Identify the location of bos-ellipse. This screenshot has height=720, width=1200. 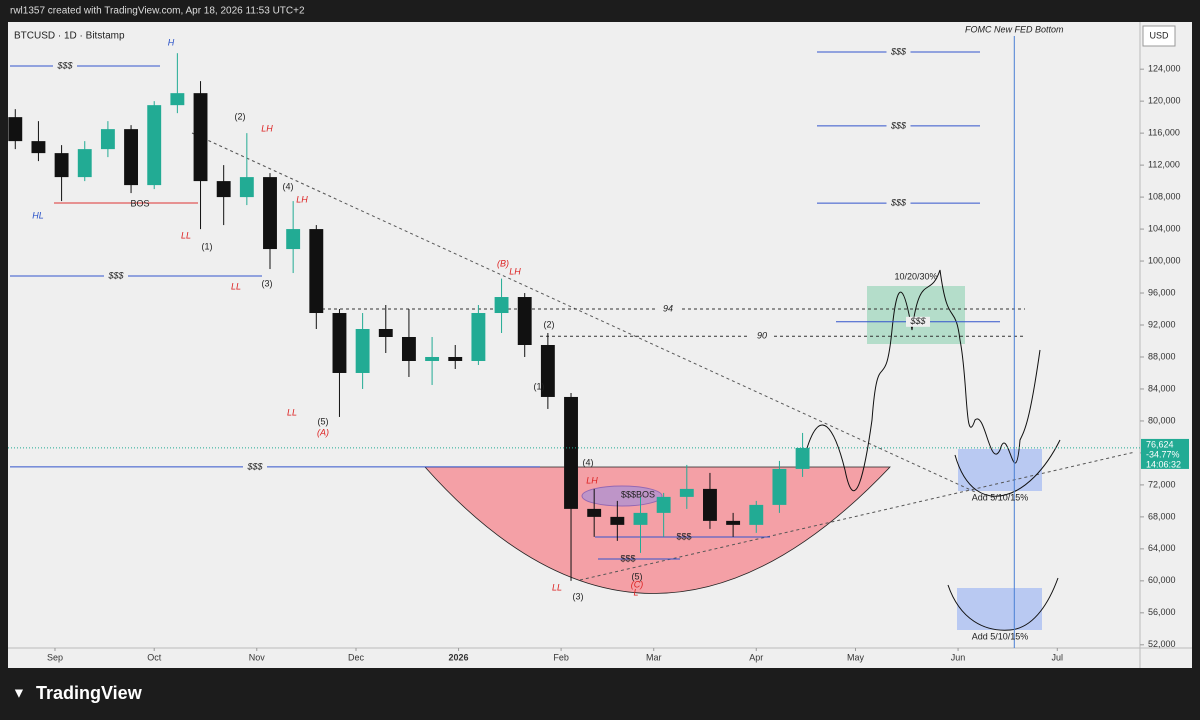
(622, 496).